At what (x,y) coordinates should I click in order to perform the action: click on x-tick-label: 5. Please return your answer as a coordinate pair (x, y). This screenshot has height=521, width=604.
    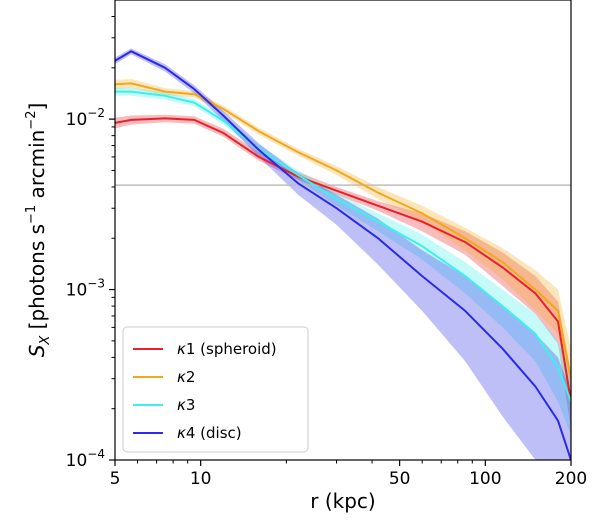
    Looking at the image, I should click on (115, 479).